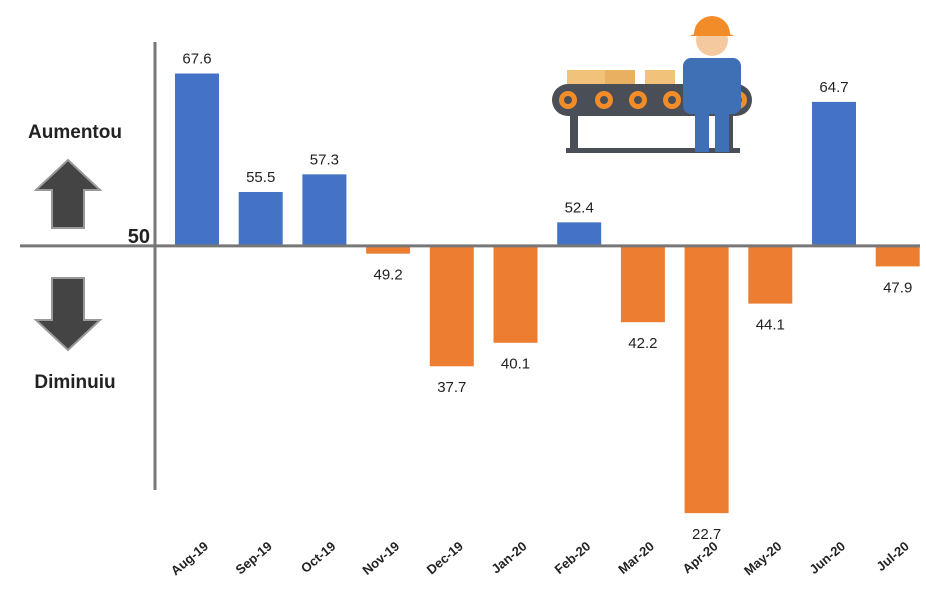 The image size is (926, 591). Describe the element at coordinates (508, 557) in the screenshot. I see `x-tick-label: Jan-20` at that location.